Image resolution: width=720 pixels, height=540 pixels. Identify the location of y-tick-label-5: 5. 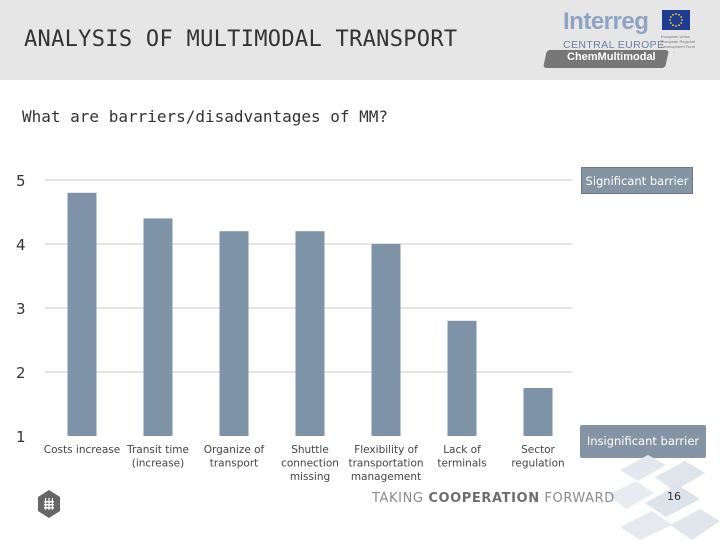
(21, 181).